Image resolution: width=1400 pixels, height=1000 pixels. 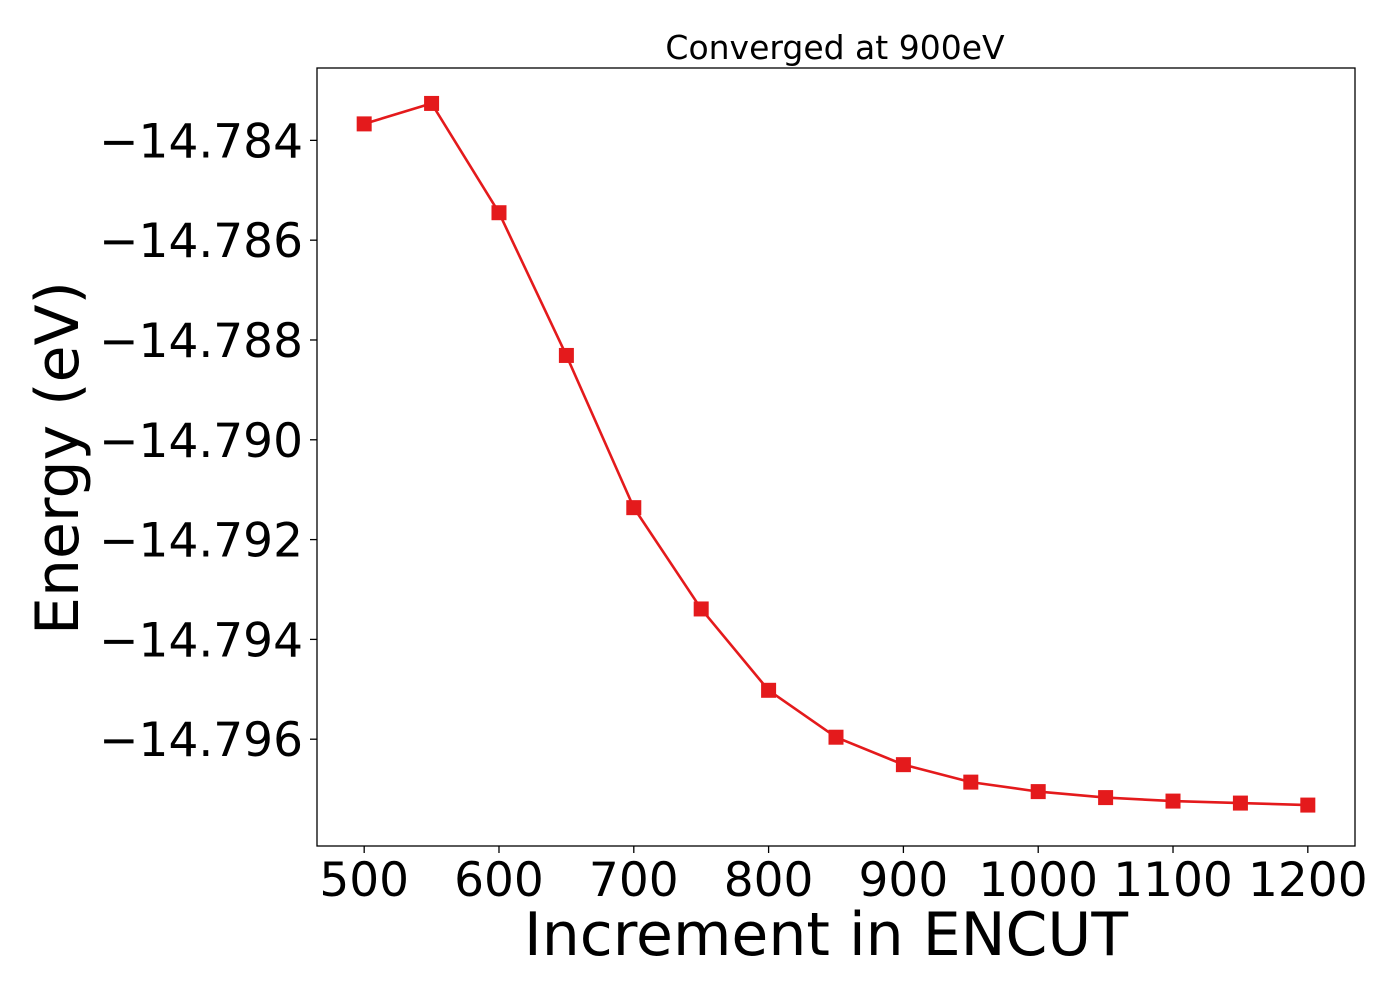 What do you see at coordinates (364, 880) in the screenshot?
I see `x-tick-label: 500` at bounding box center [364, 880].